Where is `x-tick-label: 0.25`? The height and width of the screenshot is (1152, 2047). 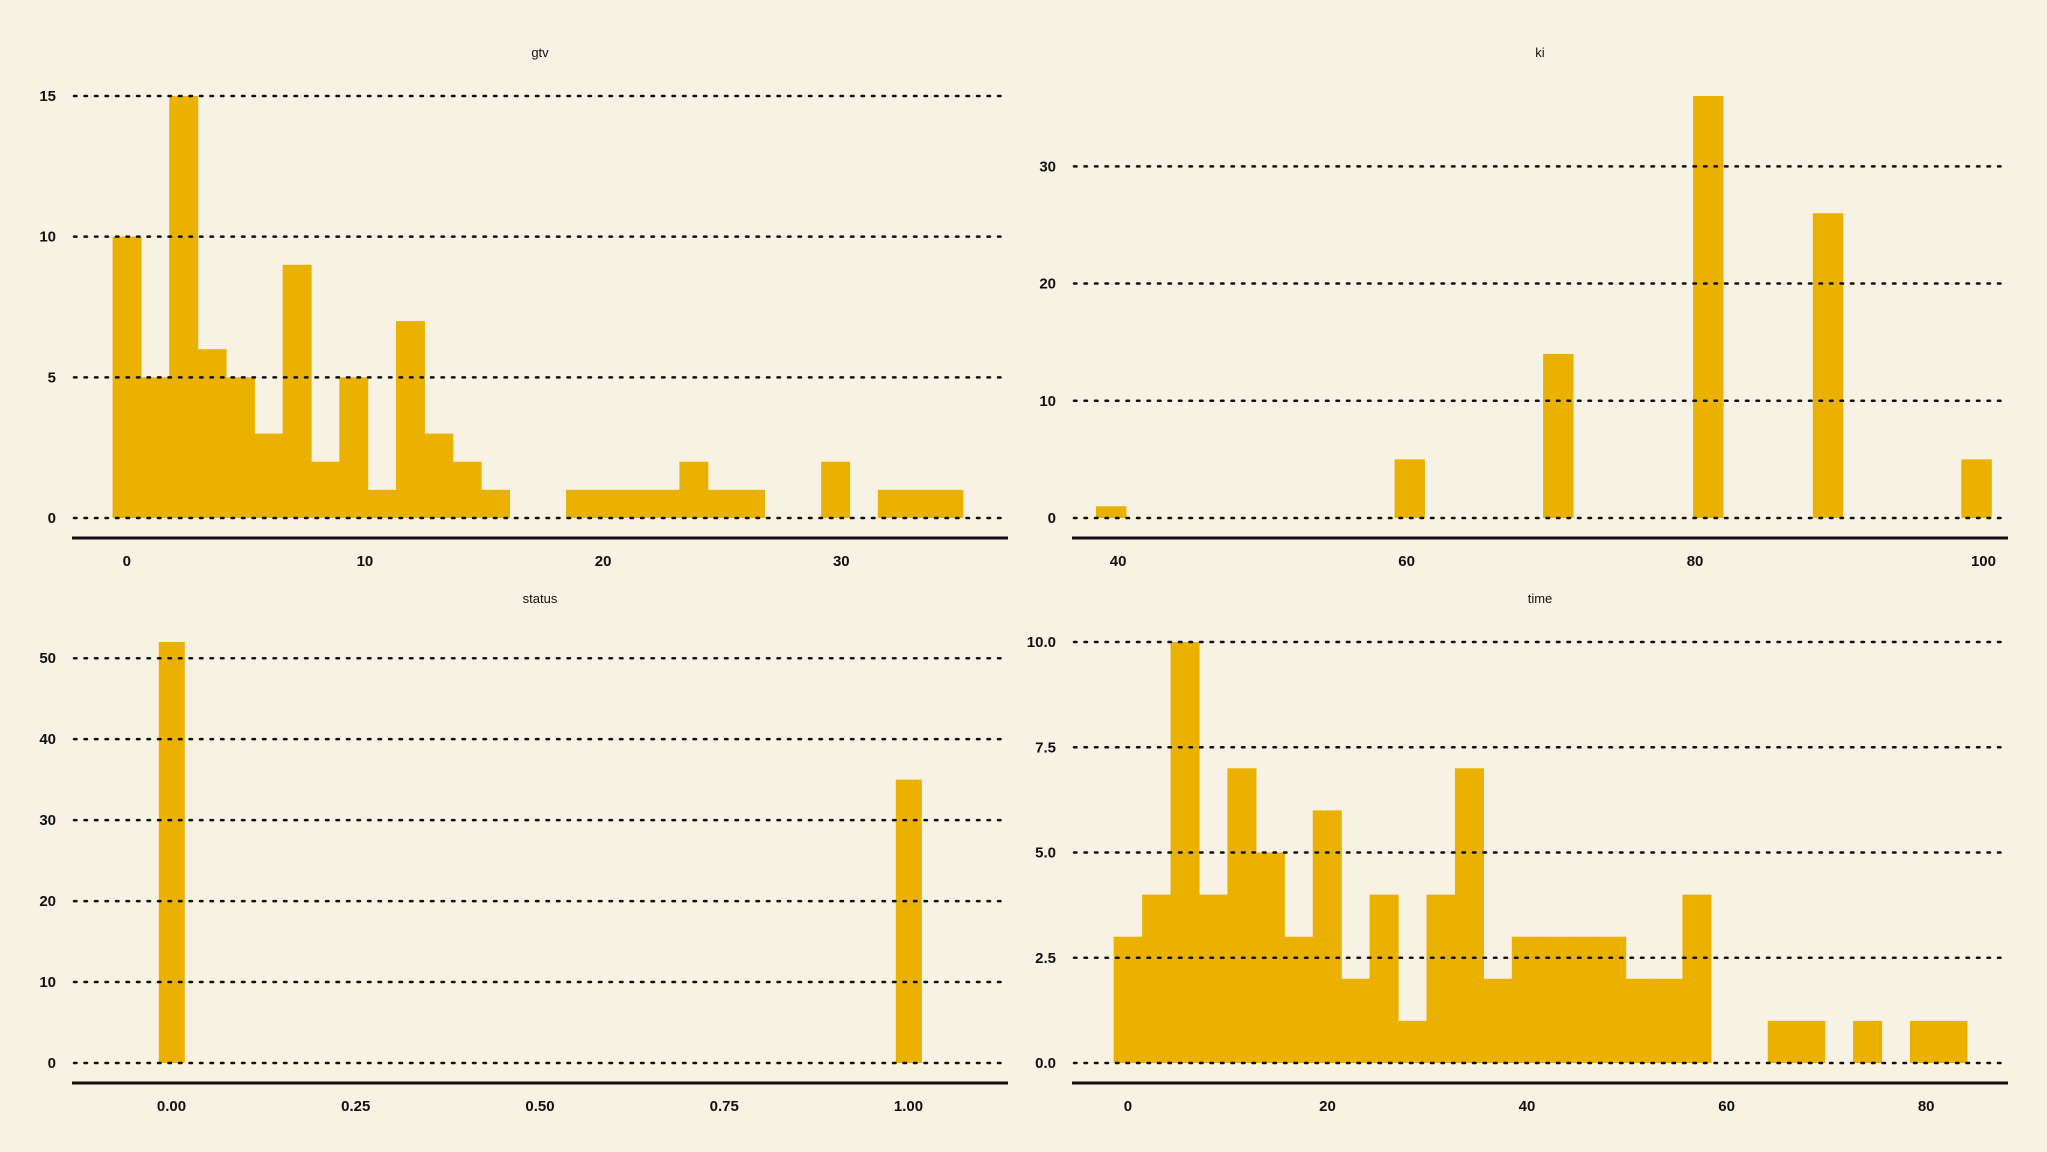
x-tick-label: 0.25 is located at coordinates (355, 1106).